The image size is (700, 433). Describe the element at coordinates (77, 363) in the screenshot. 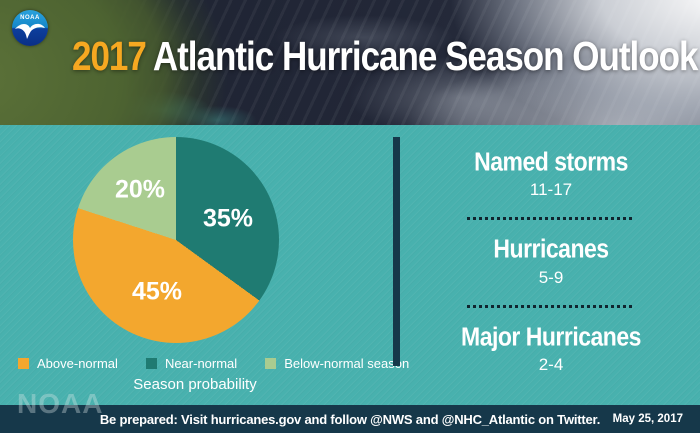

I see `legend-label: Above-normal` at that location.